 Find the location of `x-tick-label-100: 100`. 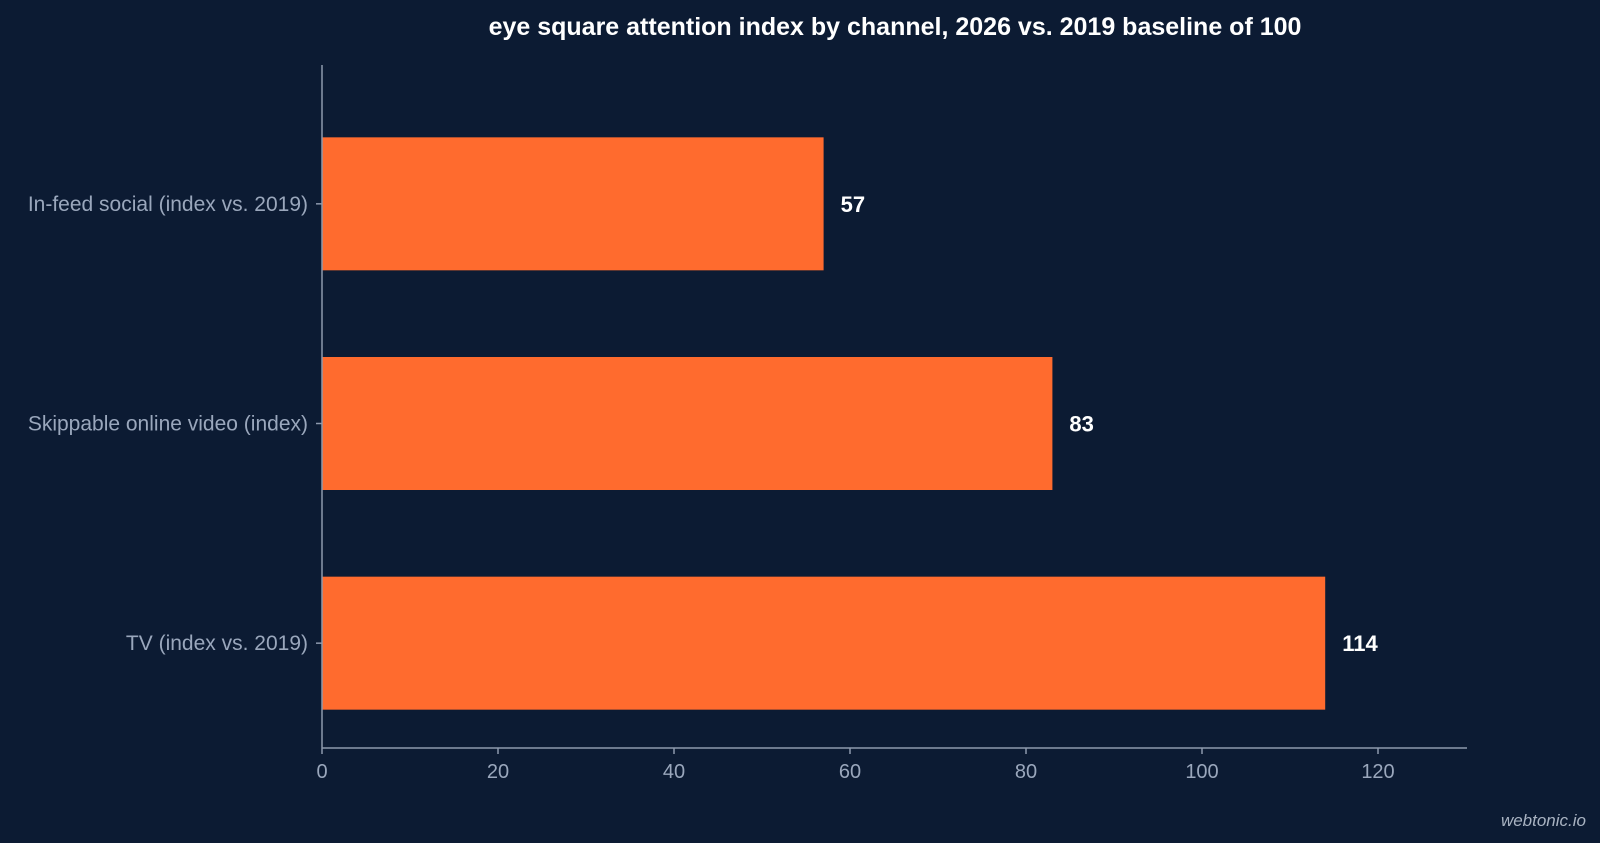

x-tick-label-100: 100 is located at coordinates (1201, 772).